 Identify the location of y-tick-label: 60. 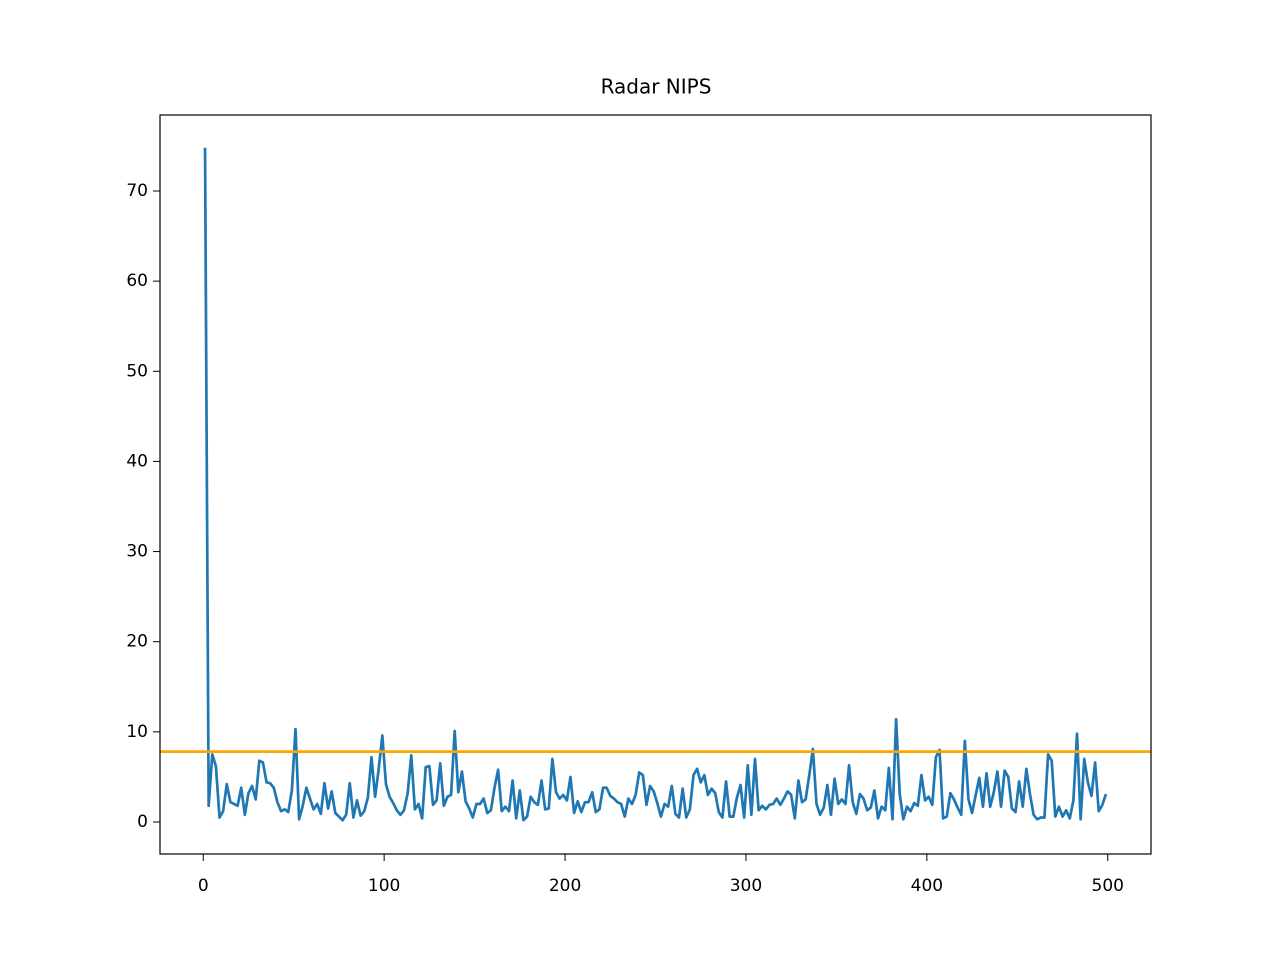
(137, 281).